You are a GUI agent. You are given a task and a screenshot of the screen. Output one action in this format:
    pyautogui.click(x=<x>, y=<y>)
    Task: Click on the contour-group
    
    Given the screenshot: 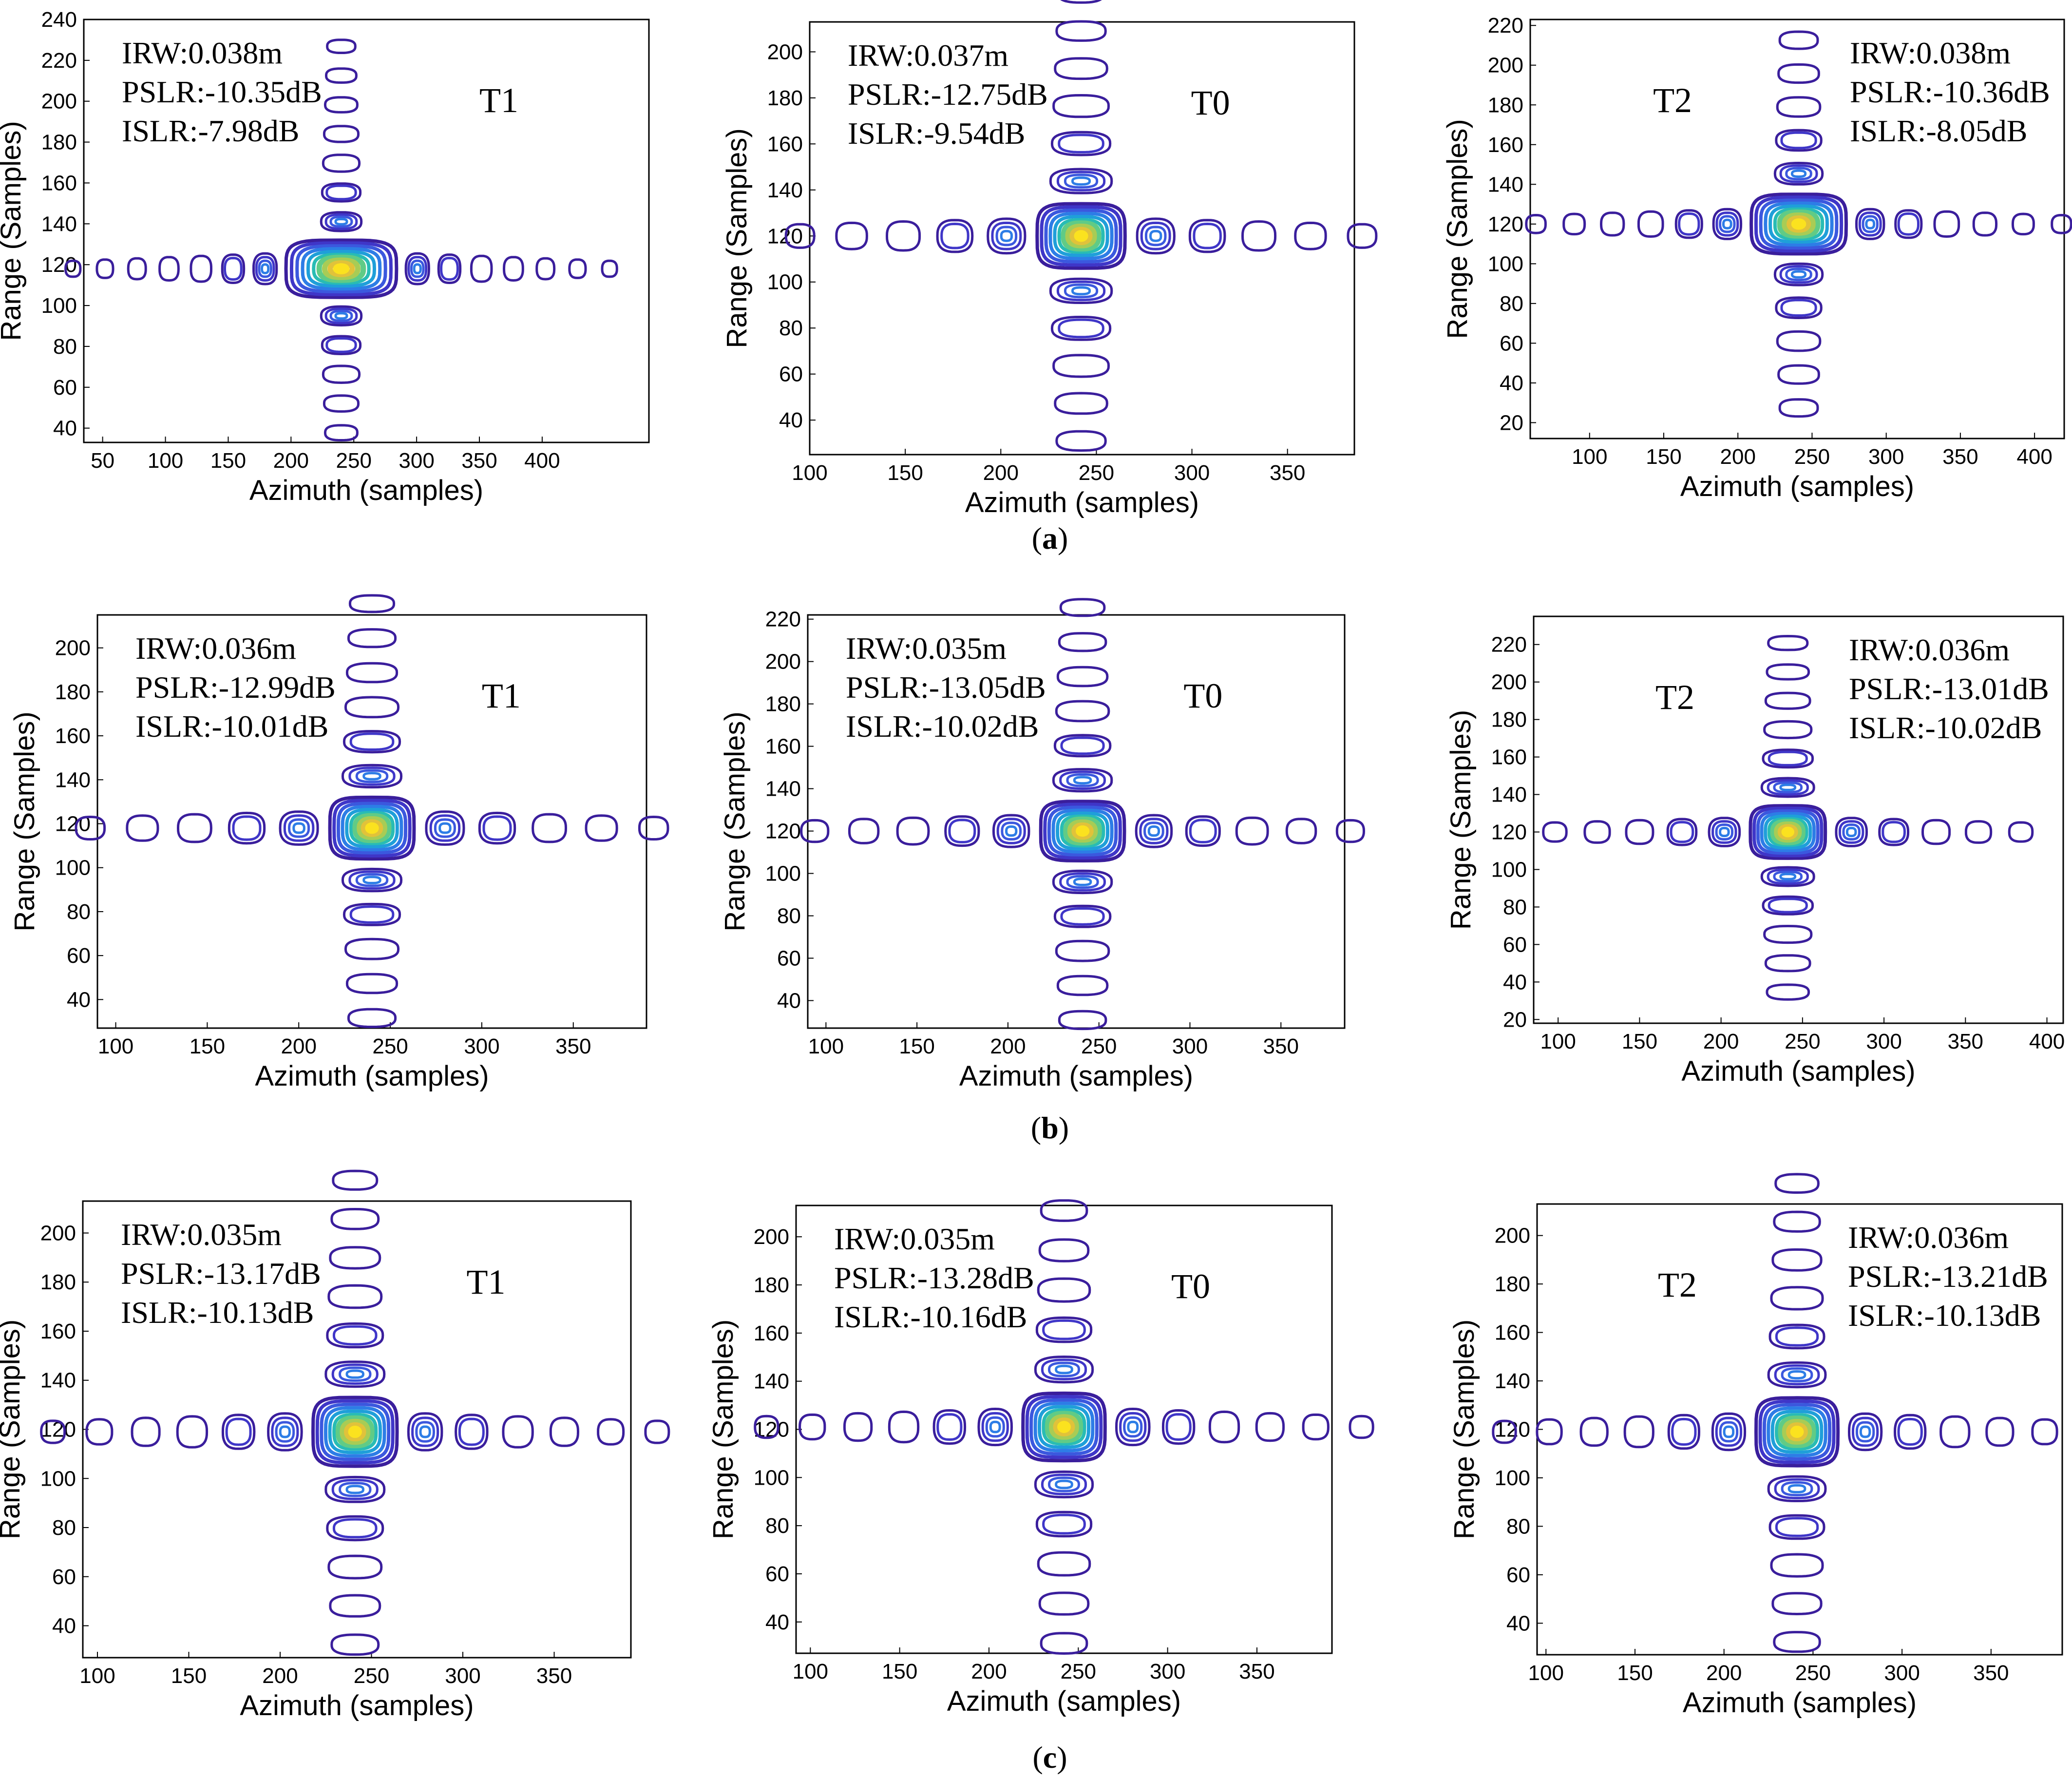 What is the action you would take?
    pyautogui.click(x=1775, y=1413)
    